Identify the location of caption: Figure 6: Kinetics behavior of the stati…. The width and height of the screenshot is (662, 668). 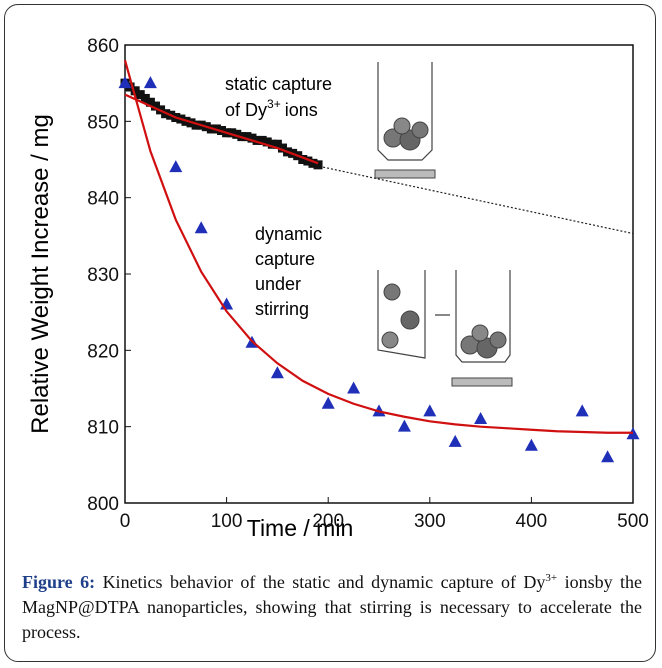
(332, 605).